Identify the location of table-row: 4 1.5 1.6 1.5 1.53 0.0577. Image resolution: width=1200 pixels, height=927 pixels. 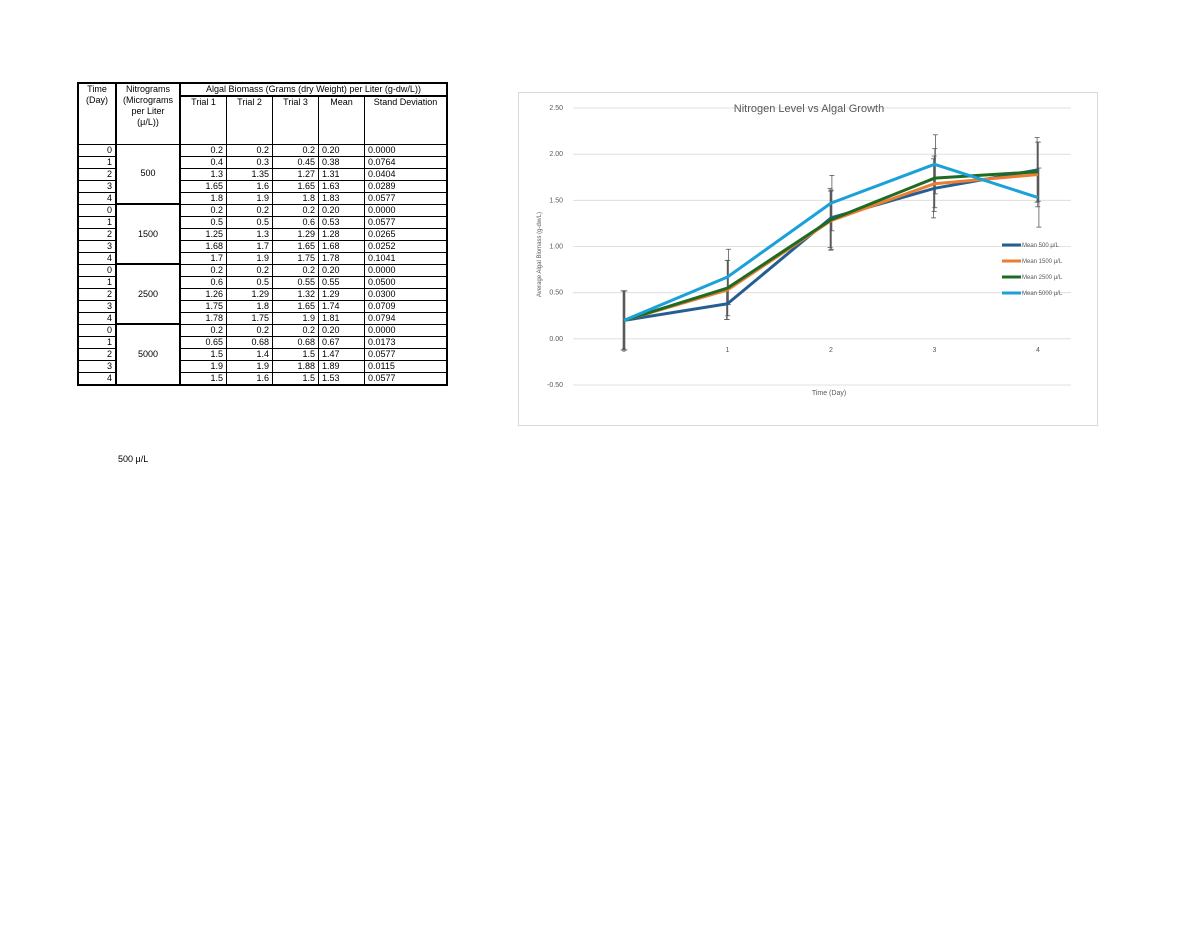
(262, 378).